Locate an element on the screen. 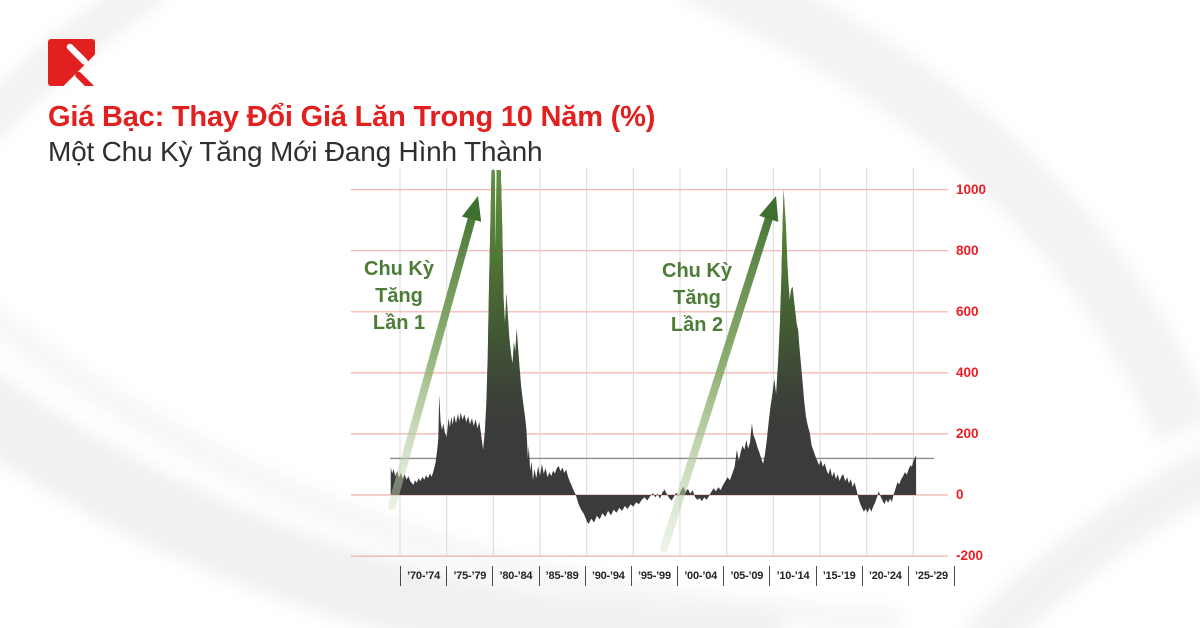  x-axis-label: ’00-’04 is located at coordinates (700, 576).